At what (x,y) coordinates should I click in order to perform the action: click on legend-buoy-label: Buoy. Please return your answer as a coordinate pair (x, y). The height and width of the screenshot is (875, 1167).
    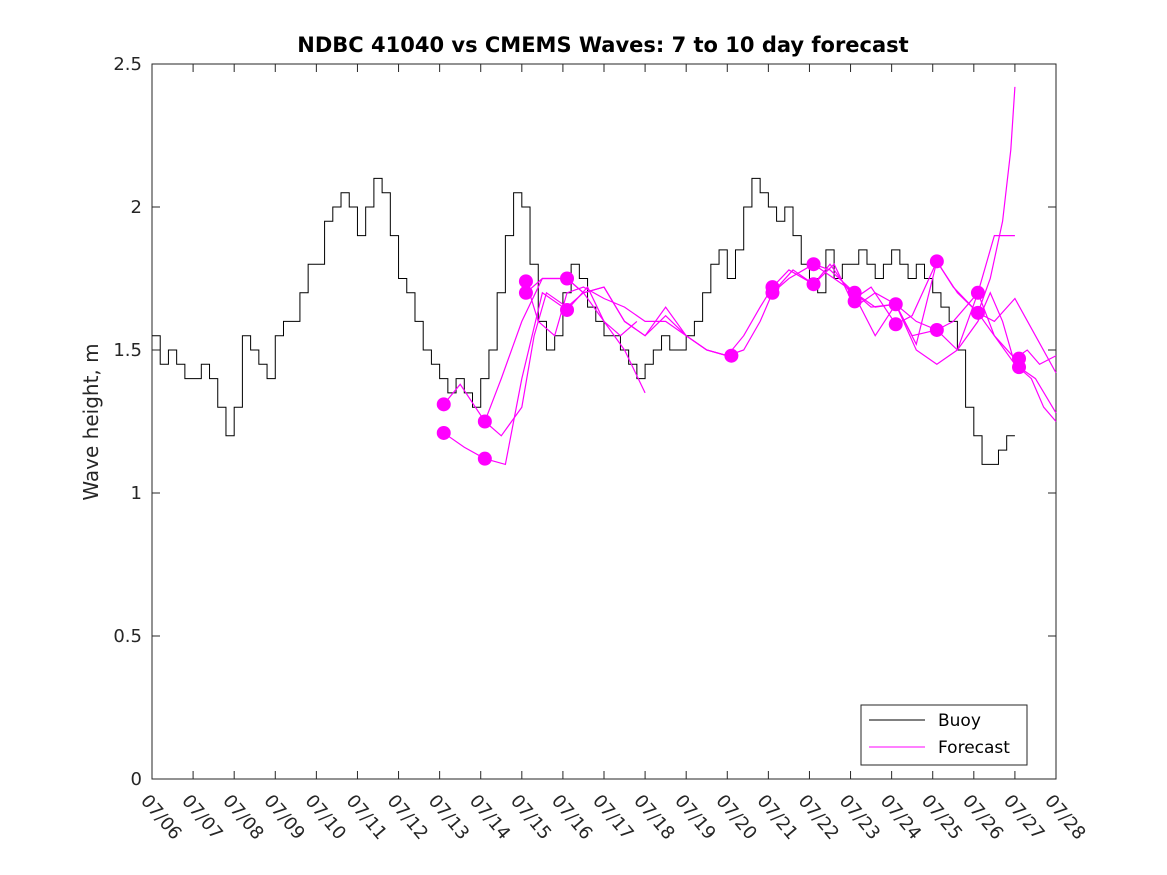
    Looking at the image, I should click on (959, 721).